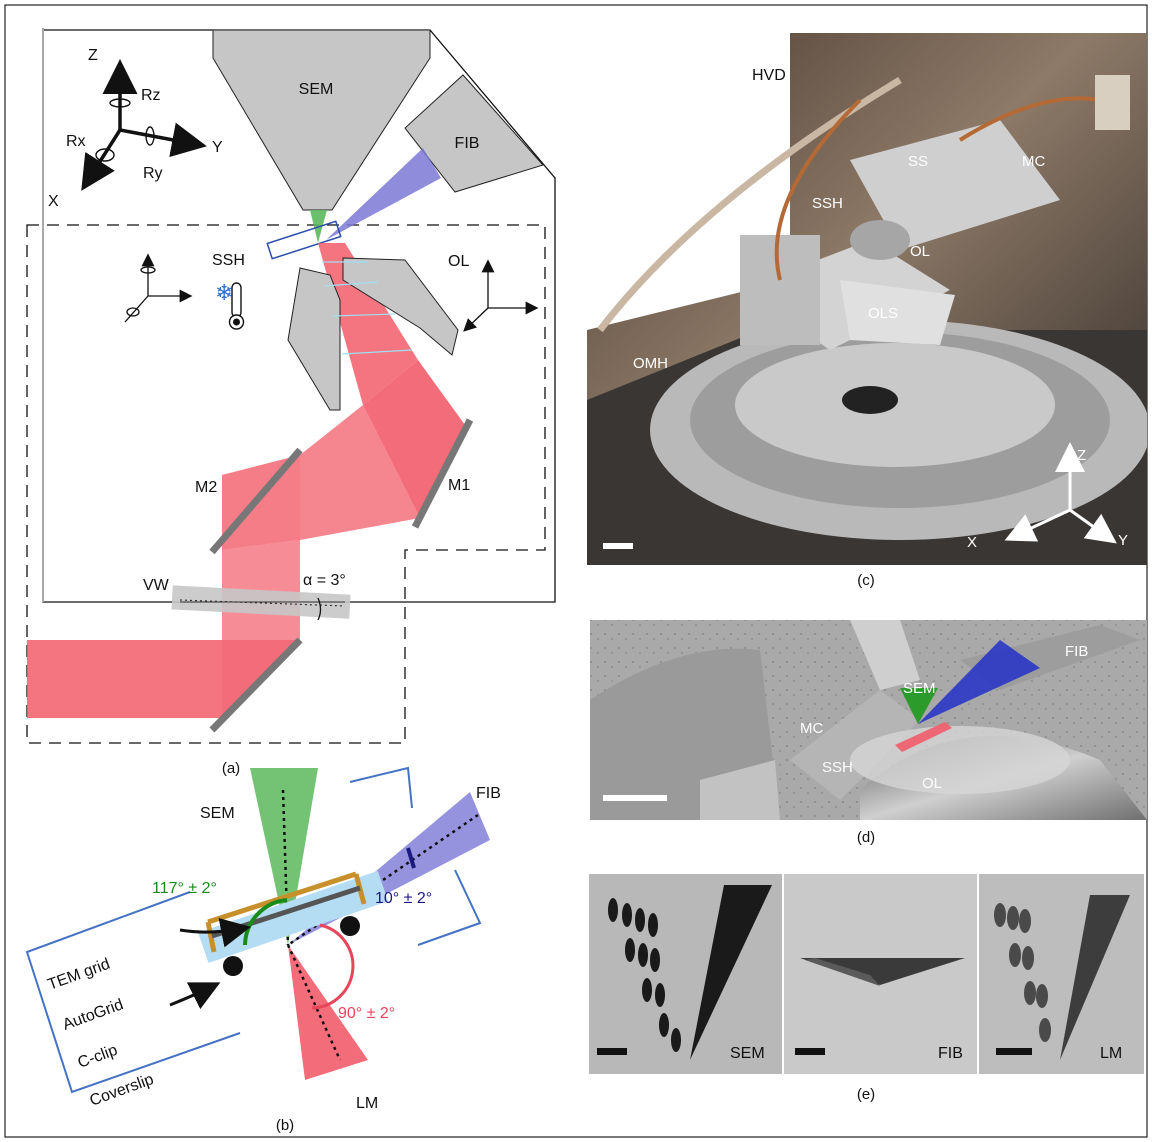 This screenshot has height=1142, width=1152. What do you see at coordinates (488, 793) in the screenshot?
I see `b-fib-label: FIB` at bounding box center [488, 793].